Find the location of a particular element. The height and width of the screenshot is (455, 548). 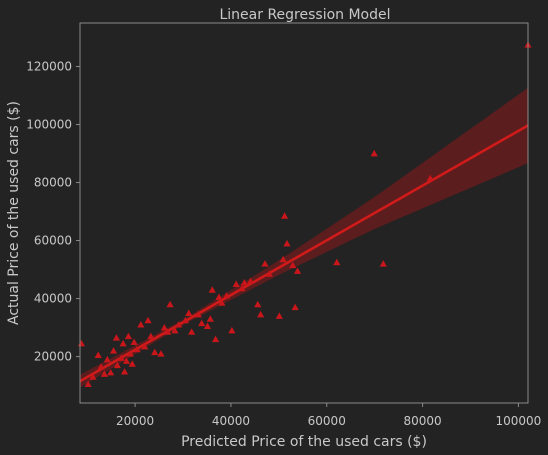

x-tick-label: 80000 is located at coordinates (422, 421).